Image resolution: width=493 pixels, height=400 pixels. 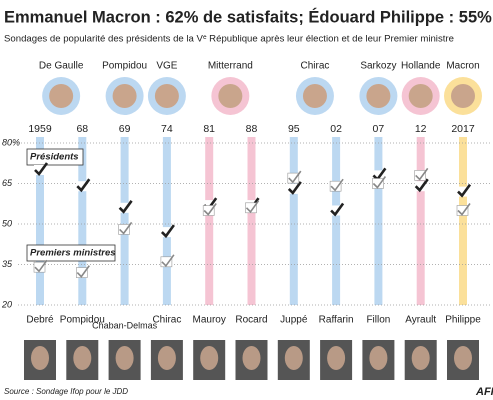 I want to click on pm-name: Ayrault, so click(x=420, y=320).